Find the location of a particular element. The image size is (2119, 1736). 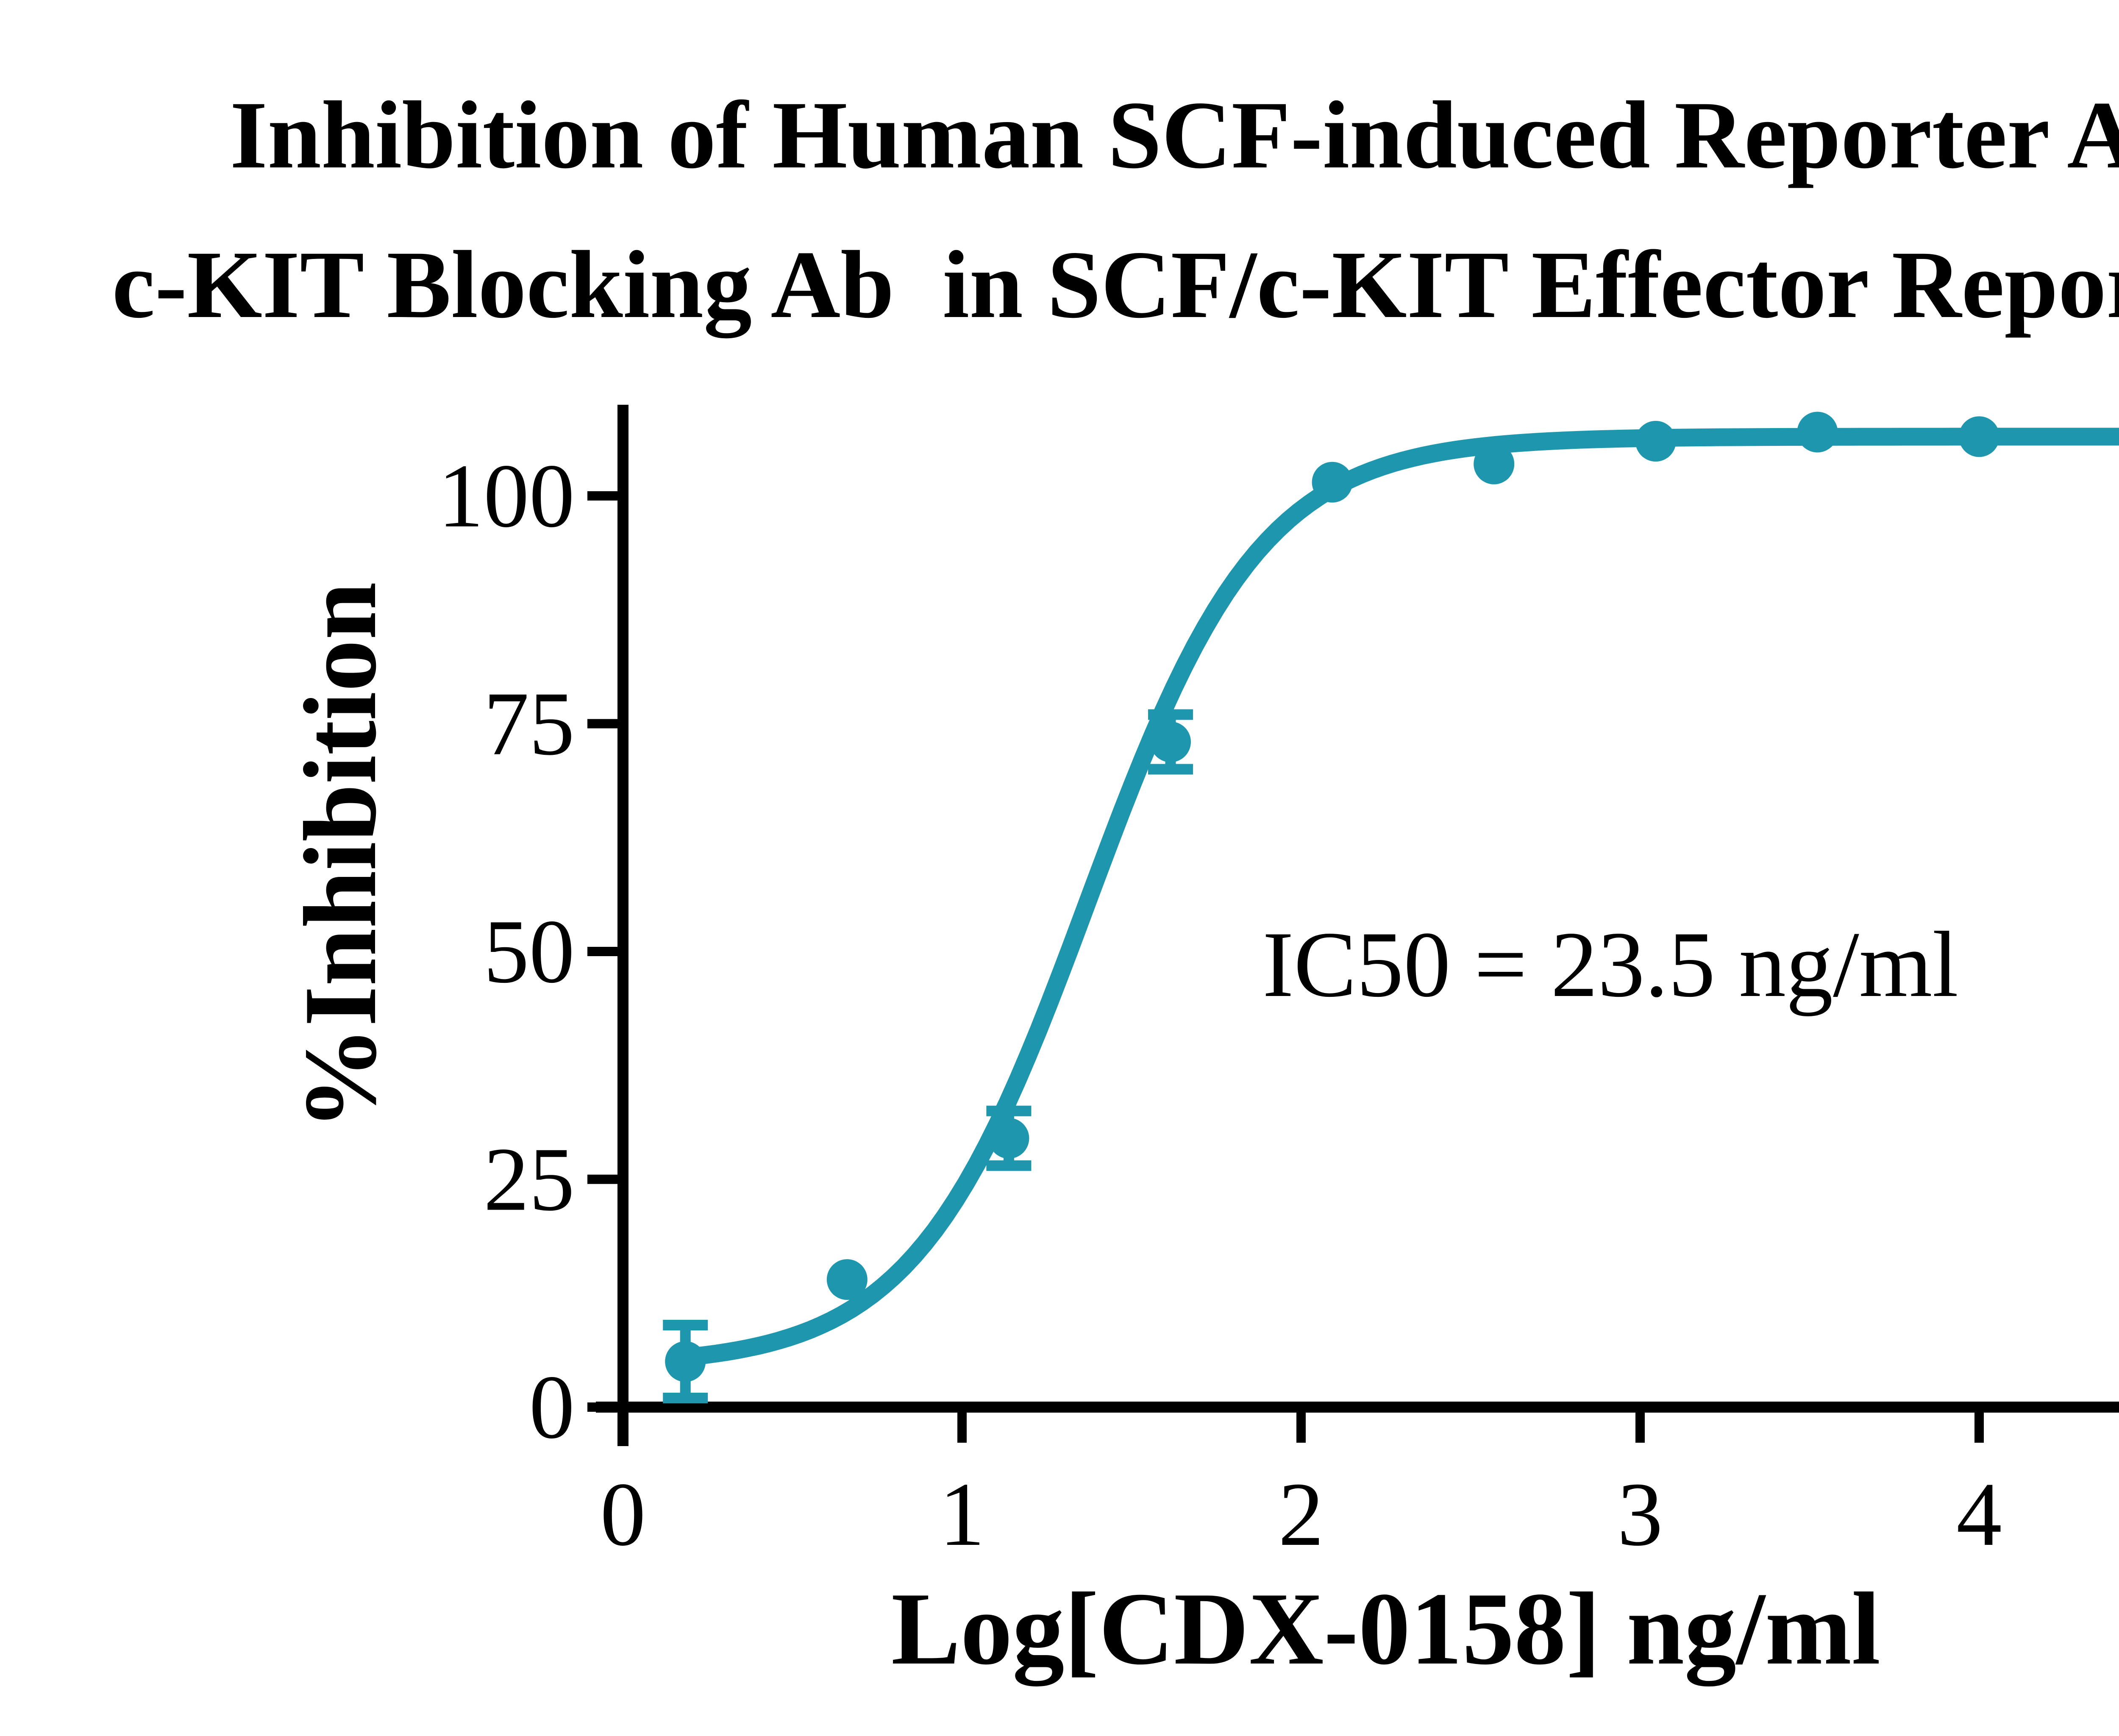

x-tick-label: 3 is located at coordinates (1640, 1514).